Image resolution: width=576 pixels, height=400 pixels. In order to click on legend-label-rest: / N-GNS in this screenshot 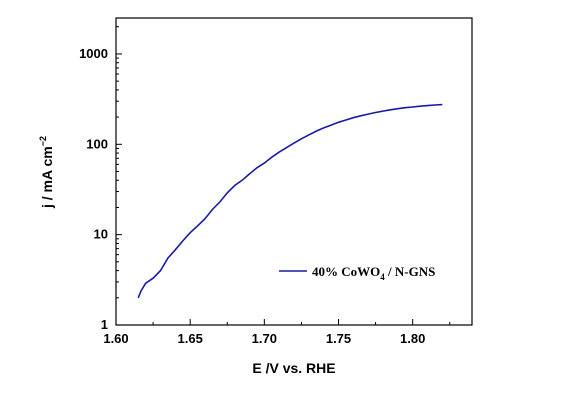, I will do `click(410, 271)`.